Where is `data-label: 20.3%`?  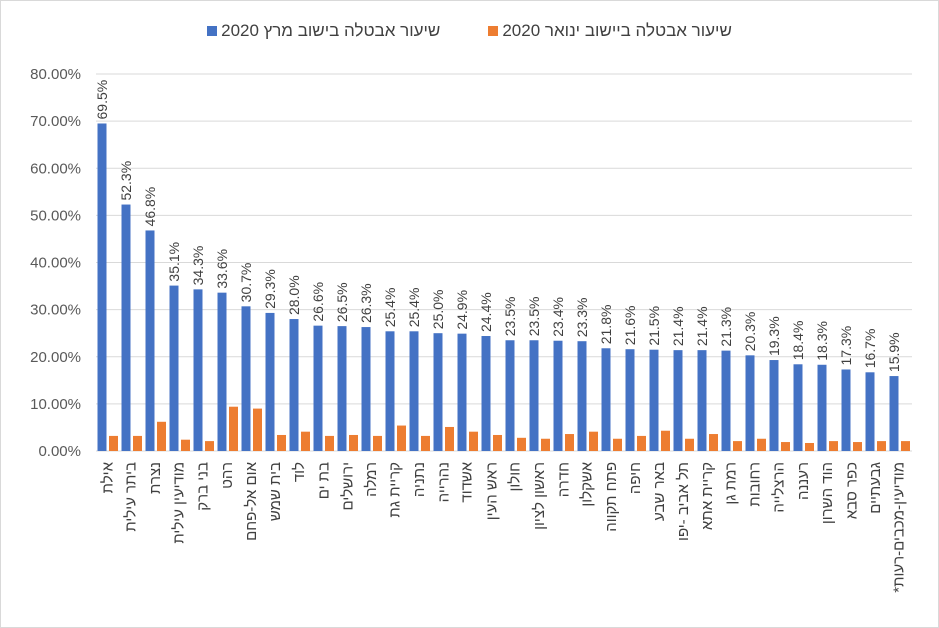
data-label: 20.3% is located at coordinates (750, 332).